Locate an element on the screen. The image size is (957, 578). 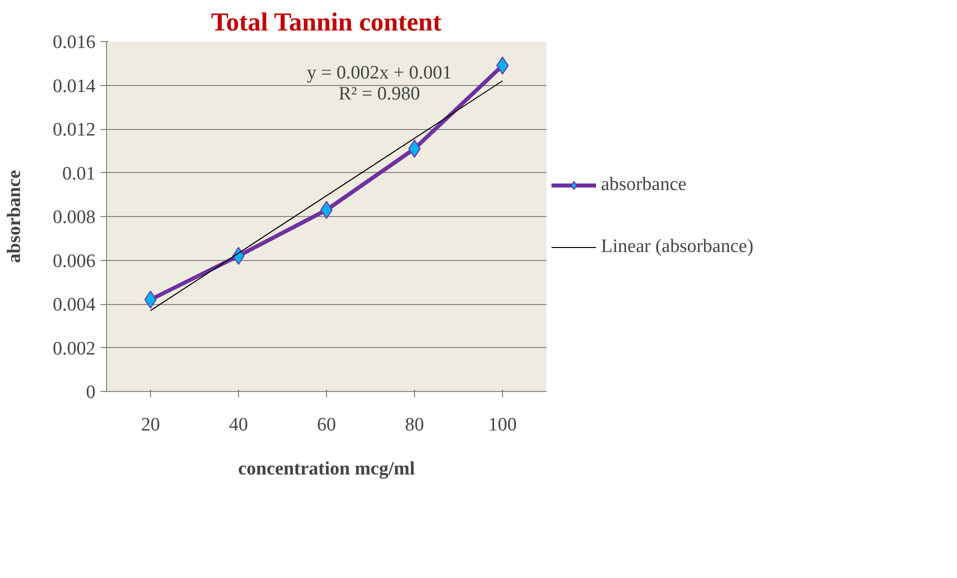
y-tick-label: 0.002 is located at coordinates (74, 349).